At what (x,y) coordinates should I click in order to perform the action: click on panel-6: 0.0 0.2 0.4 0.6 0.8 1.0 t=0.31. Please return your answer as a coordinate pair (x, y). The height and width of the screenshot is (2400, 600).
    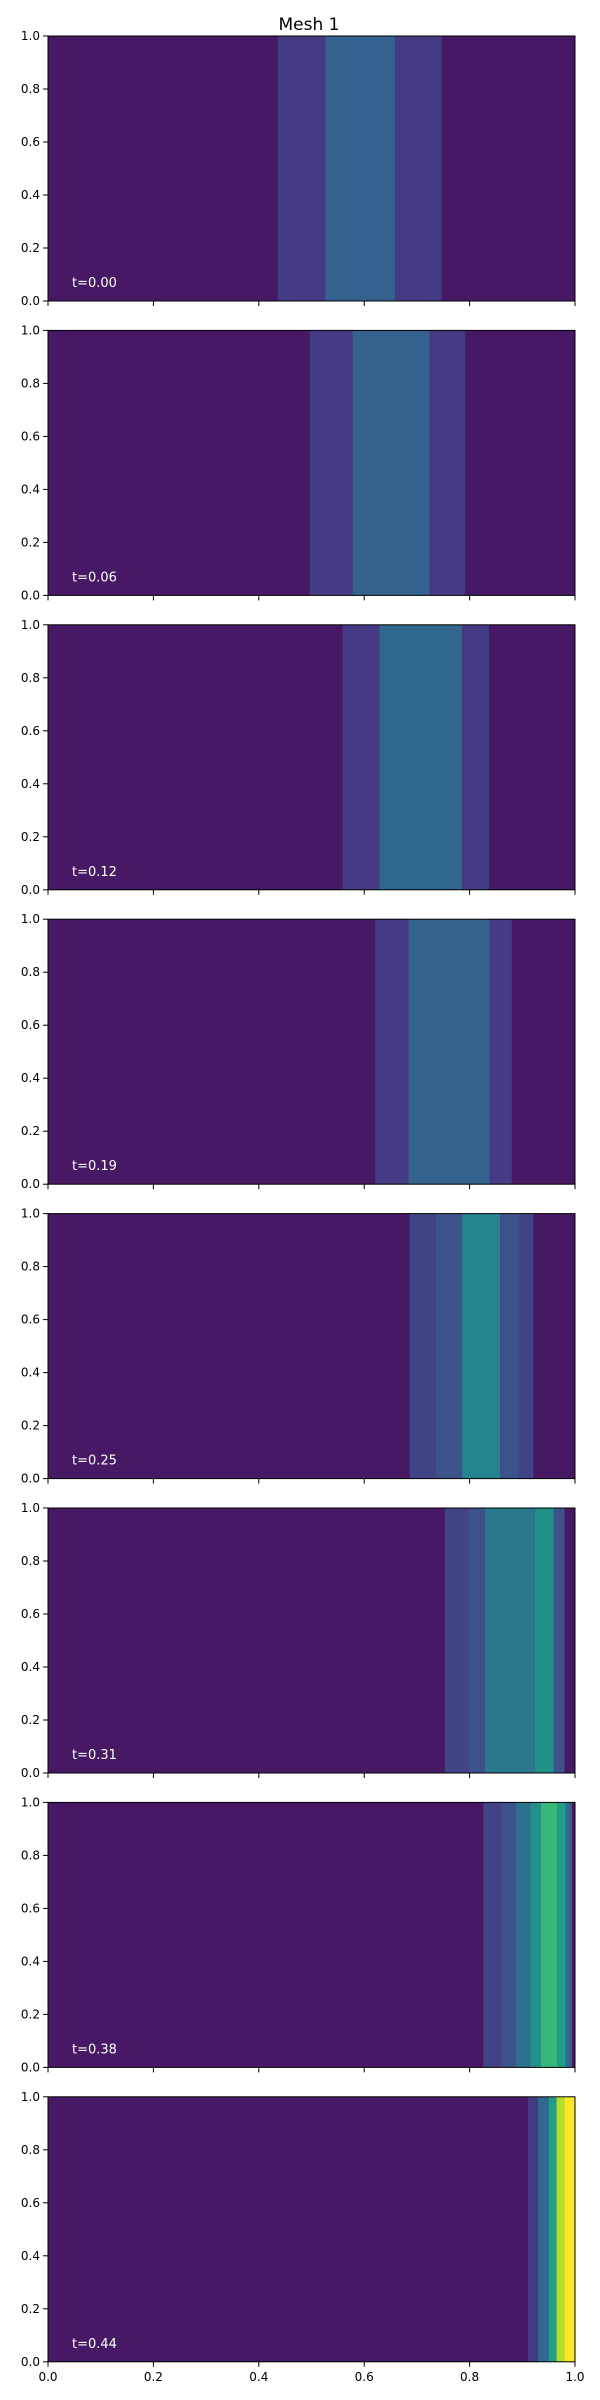
    Looking at the image, I should click on (298, 1640).